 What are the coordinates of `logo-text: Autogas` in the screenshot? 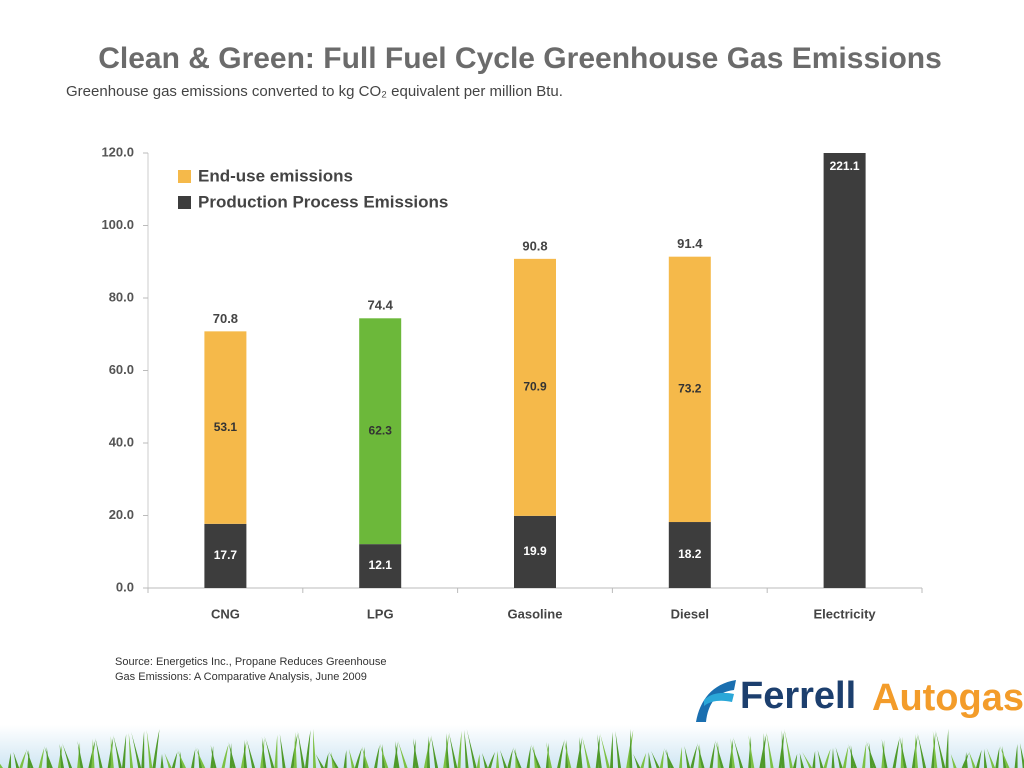 It's located at (948, 698).